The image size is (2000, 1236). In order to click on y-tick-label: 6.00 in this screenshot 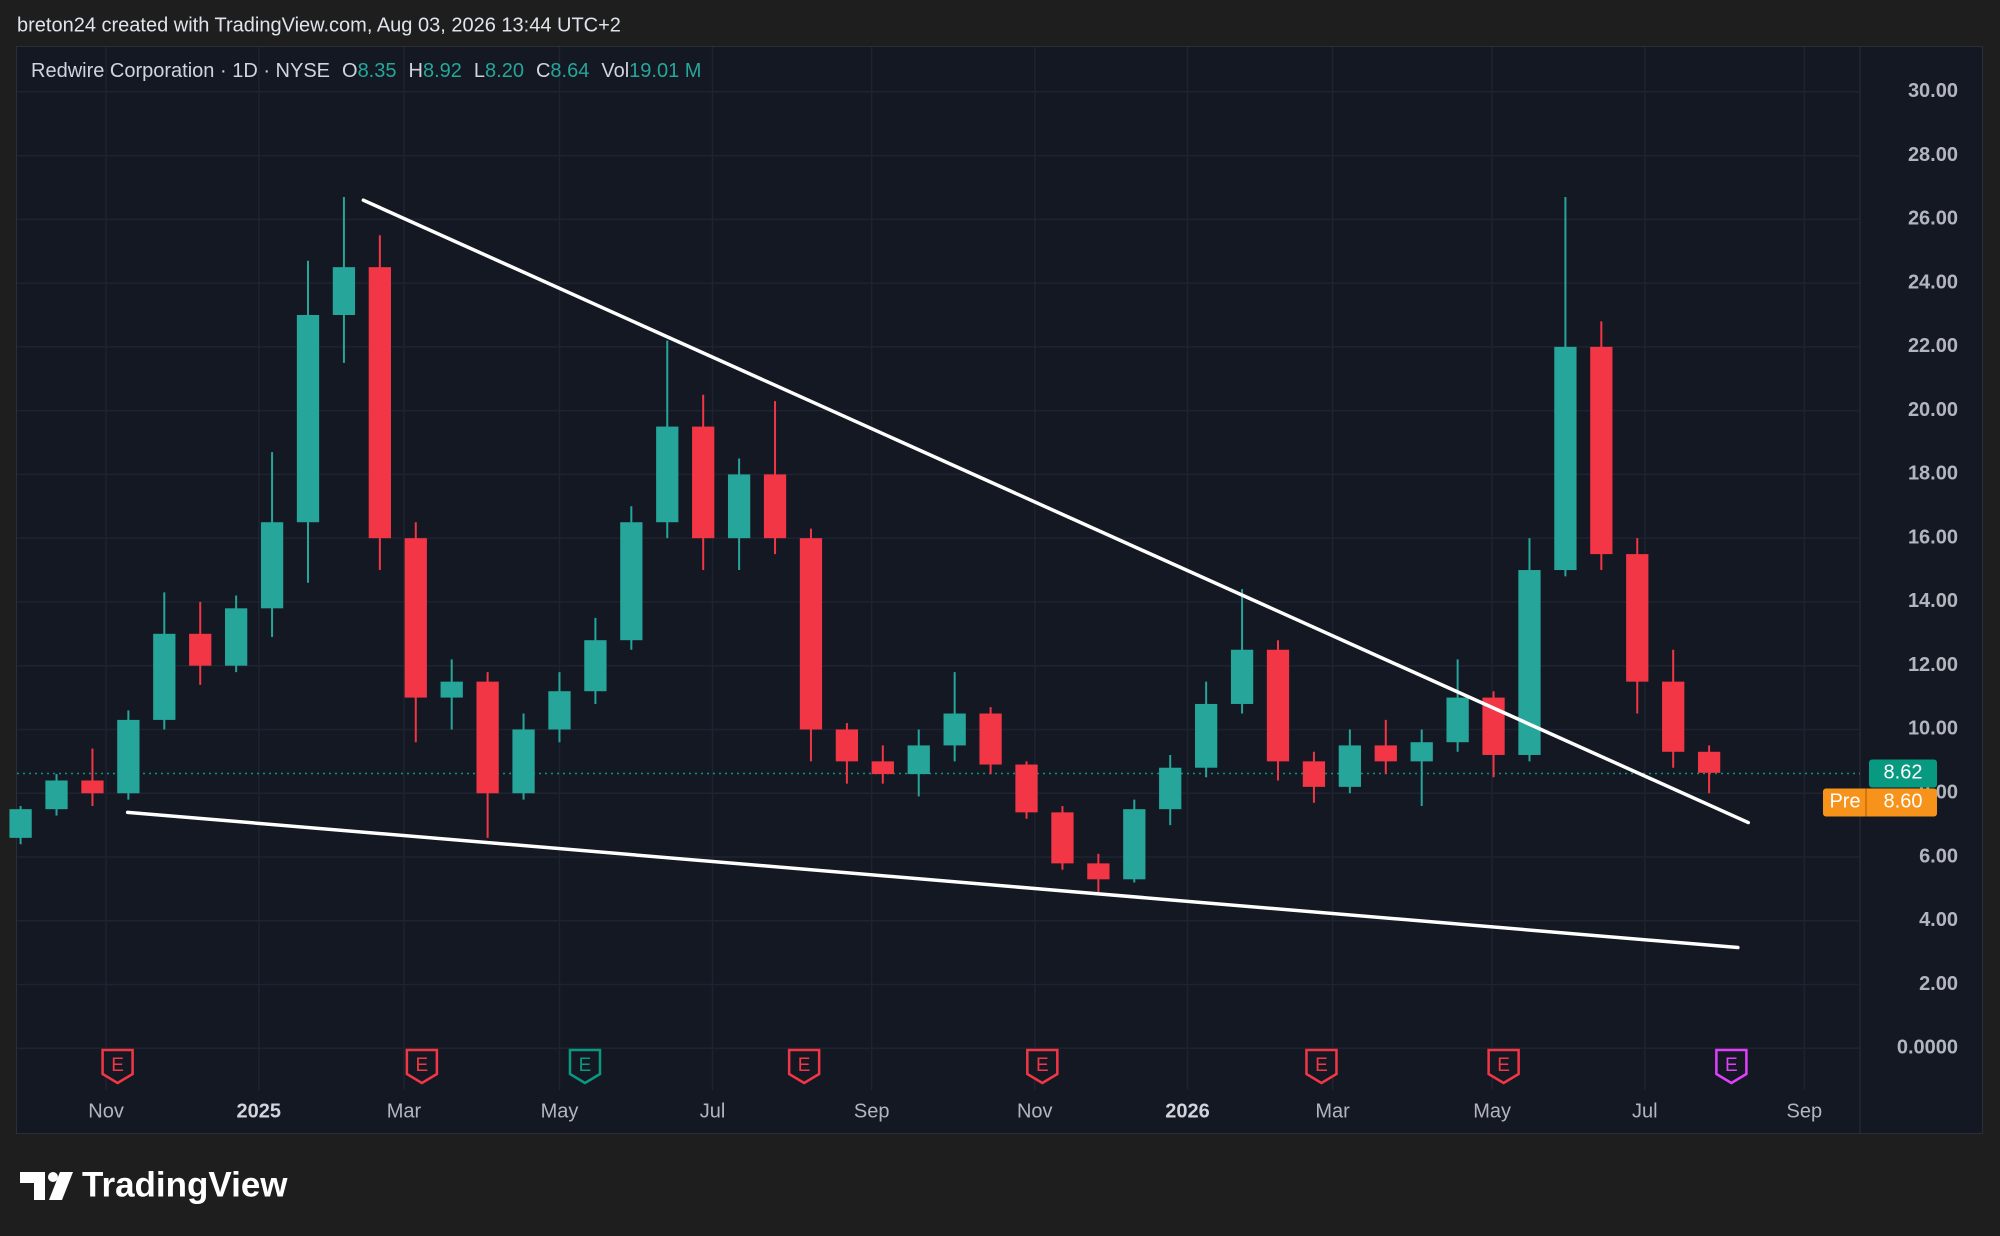, I will do `click(1938, 856)`.